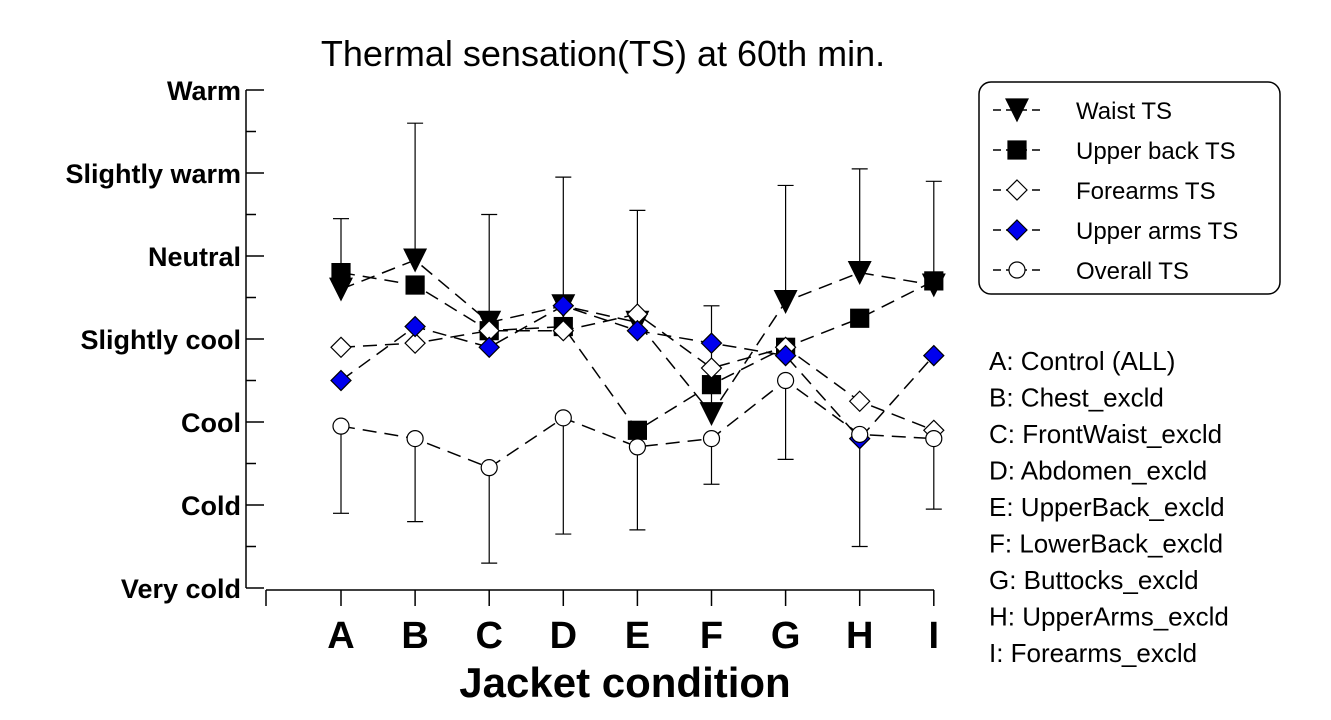 This screenshot has height=720, width=1331. What do you see at coordinates (1094, 580) in the screenshot?
I see `condition-key-item: G: Buttocks_excld` at bounding box center [1094, 580].